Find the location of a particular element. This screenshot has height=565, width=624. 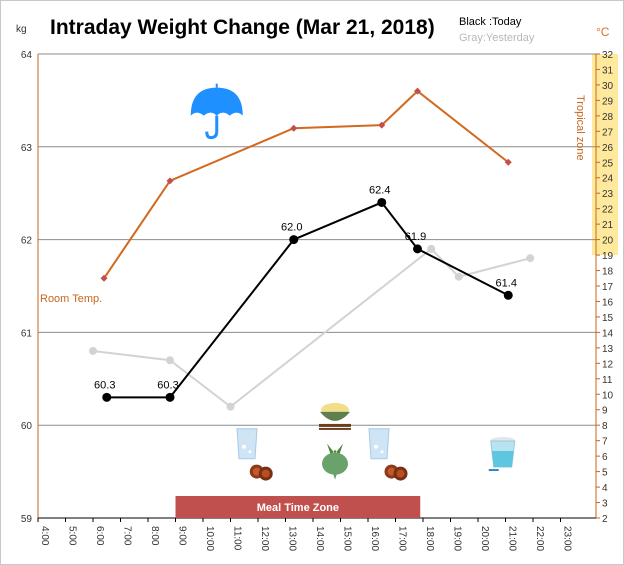

y-right-tick-label: 23 is located at coordinates (608, 194).